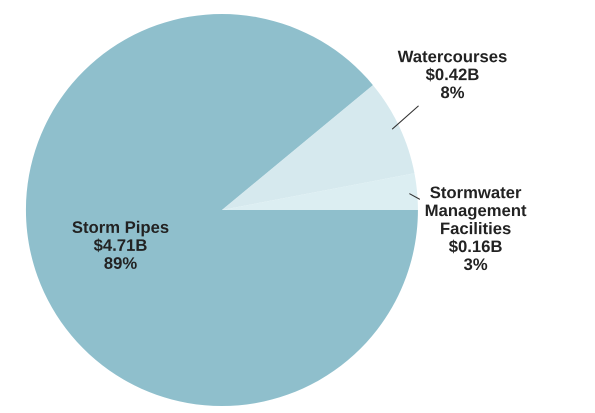 The width and height of the screenshot is (595, 413). Describe the element at coordinates (452, 83) in the screenshot. I see `data-label: $0.42B 8%` at that location.